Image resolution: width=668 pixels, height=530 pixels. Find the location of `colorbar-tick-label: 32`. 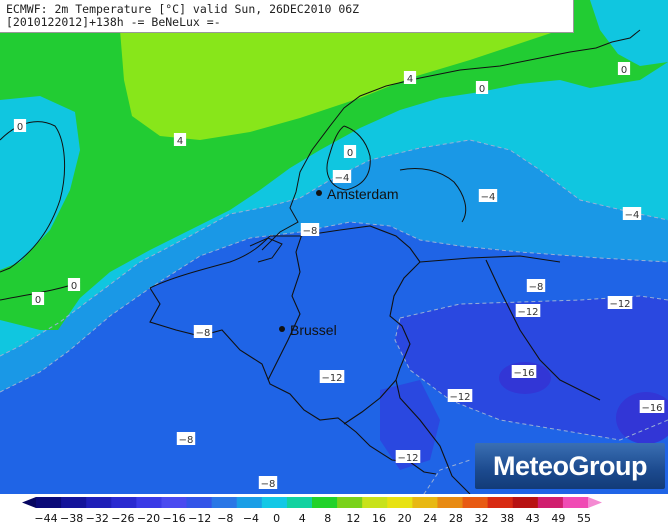

colorbar-tick-label: 32 is located at coordinates (482, 518).